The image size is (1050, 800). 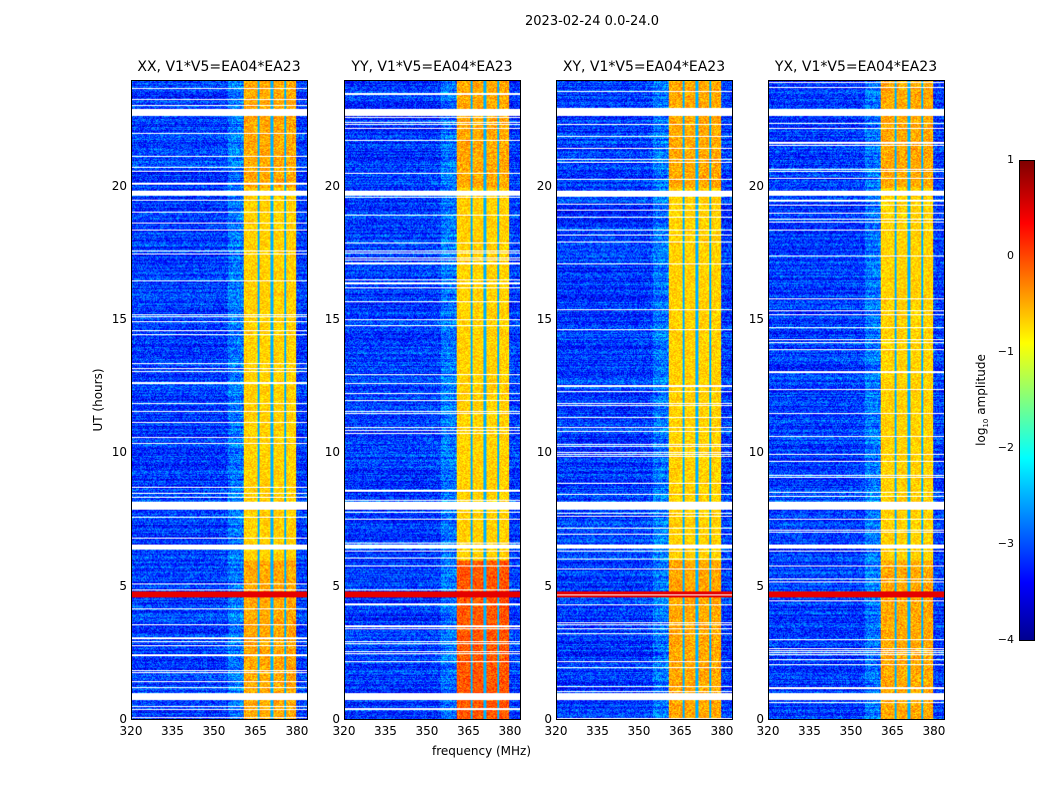 I want to click on colorbar-tick-label: −4, so click(x=1005, y=639).